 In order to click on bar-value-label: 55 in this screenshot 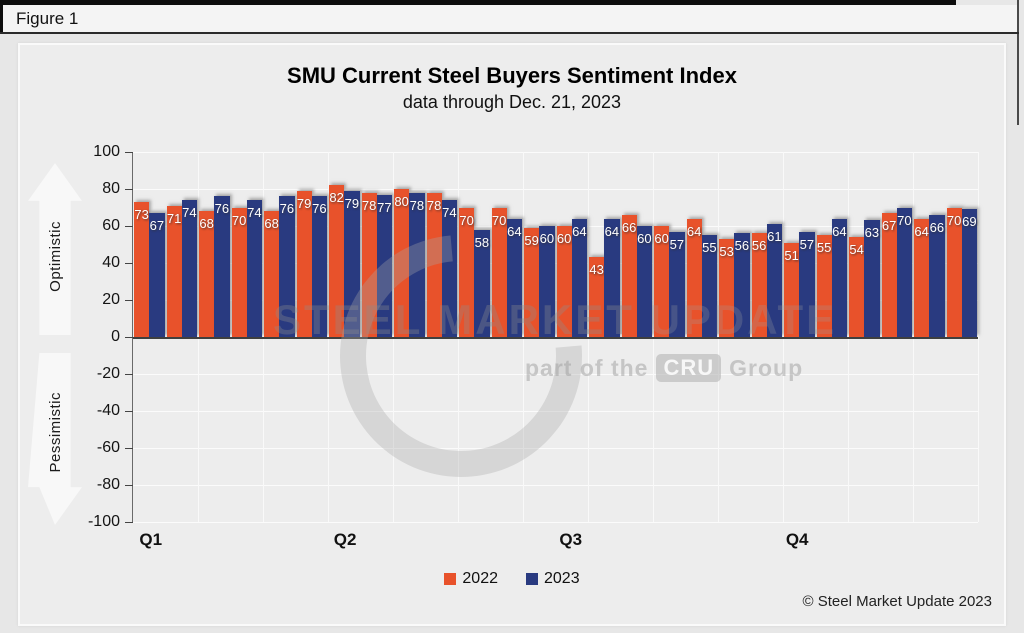, I will do `click(709, 248)`.